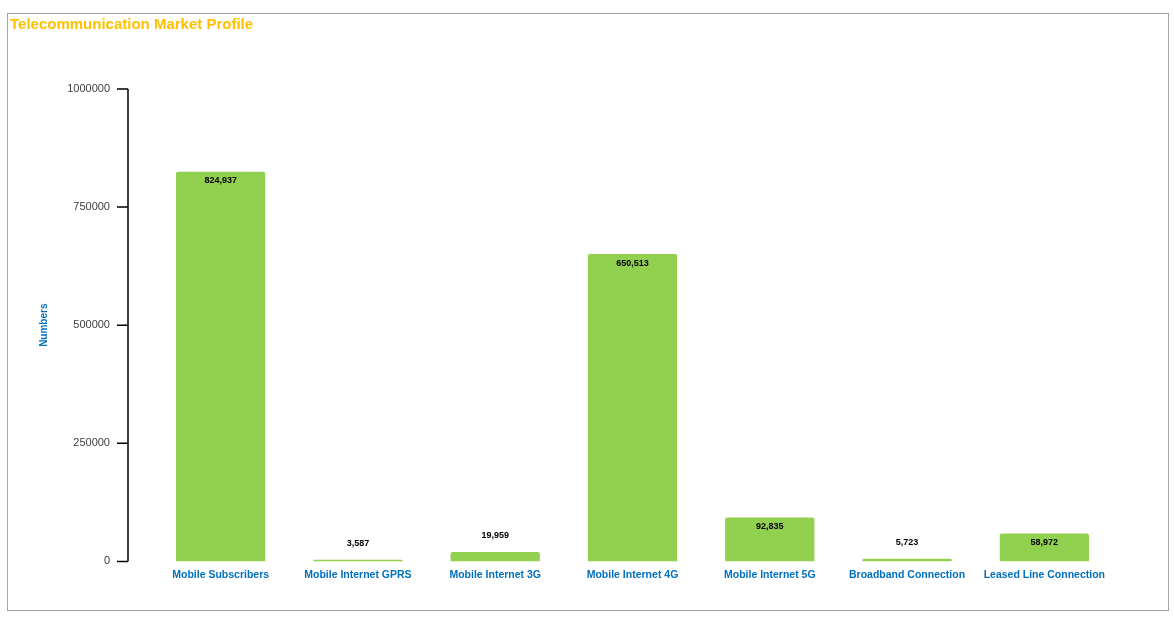  I want to click on y-tick-label: 750000, so click(91, 206).